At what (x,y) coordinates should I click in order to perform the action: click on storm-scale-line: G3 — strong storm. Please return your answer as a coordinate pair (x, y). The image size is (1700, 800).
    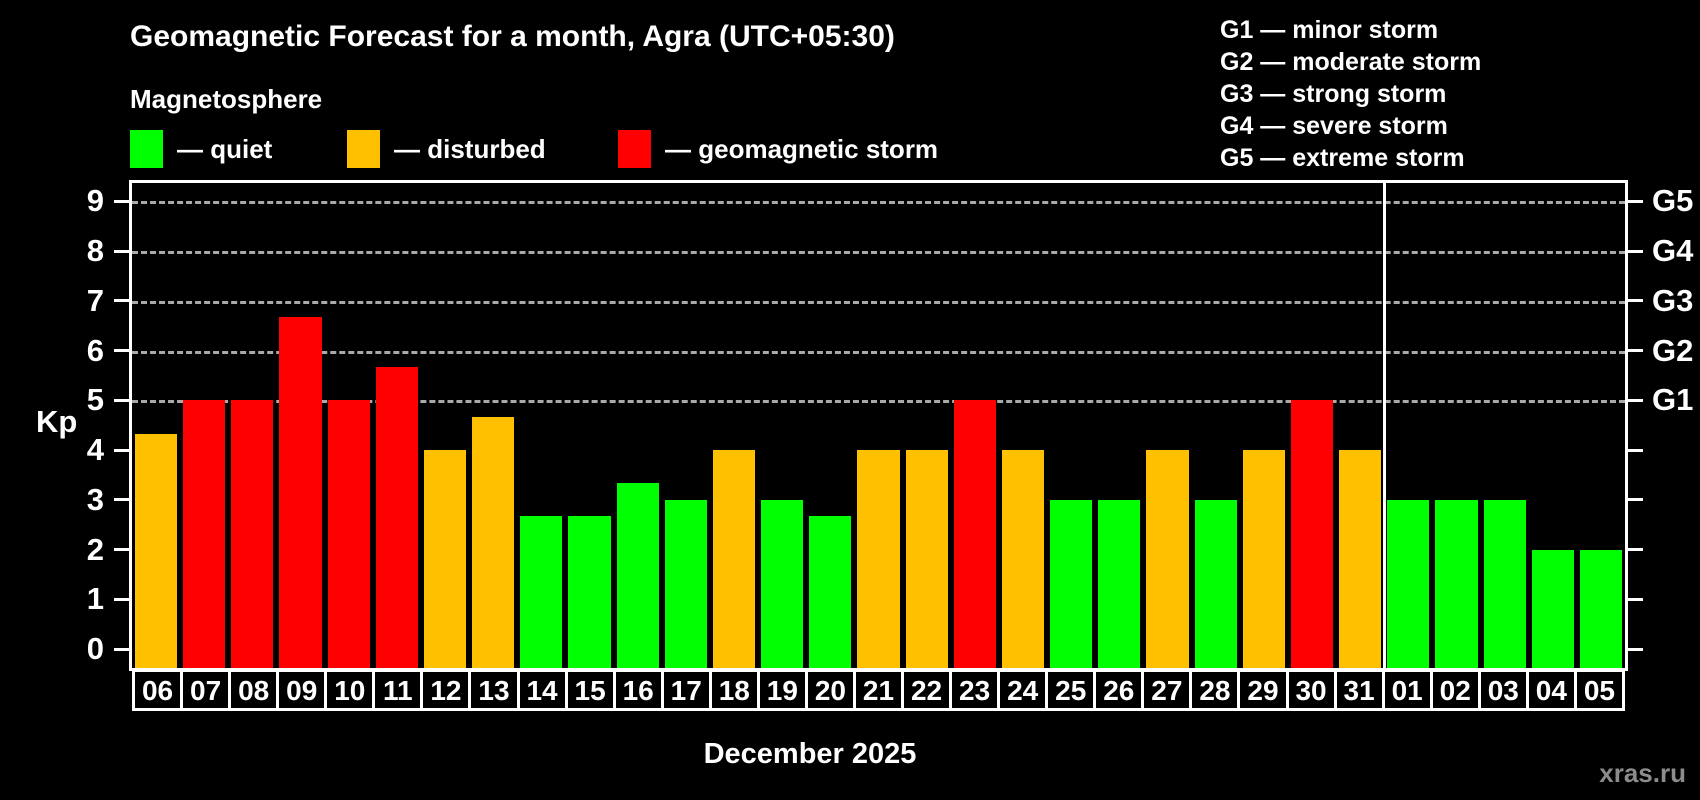
    Looking at the image, I should click on (1333, 94).